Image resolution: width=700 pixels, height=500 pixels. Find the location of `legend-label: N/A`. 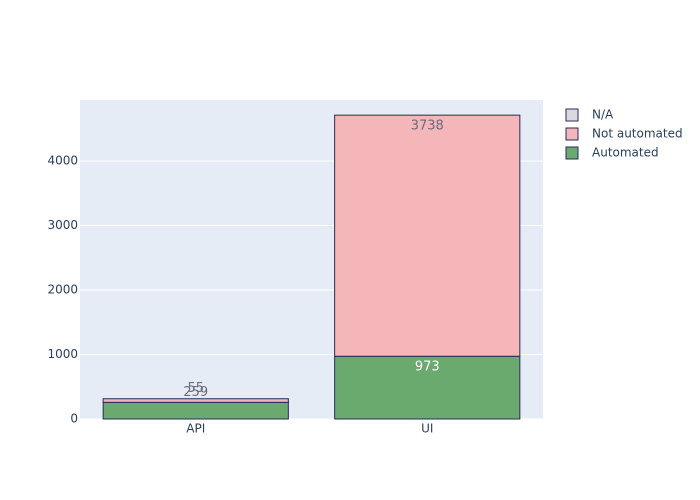

legend-label: N/A is located at coordinates (603, 115).